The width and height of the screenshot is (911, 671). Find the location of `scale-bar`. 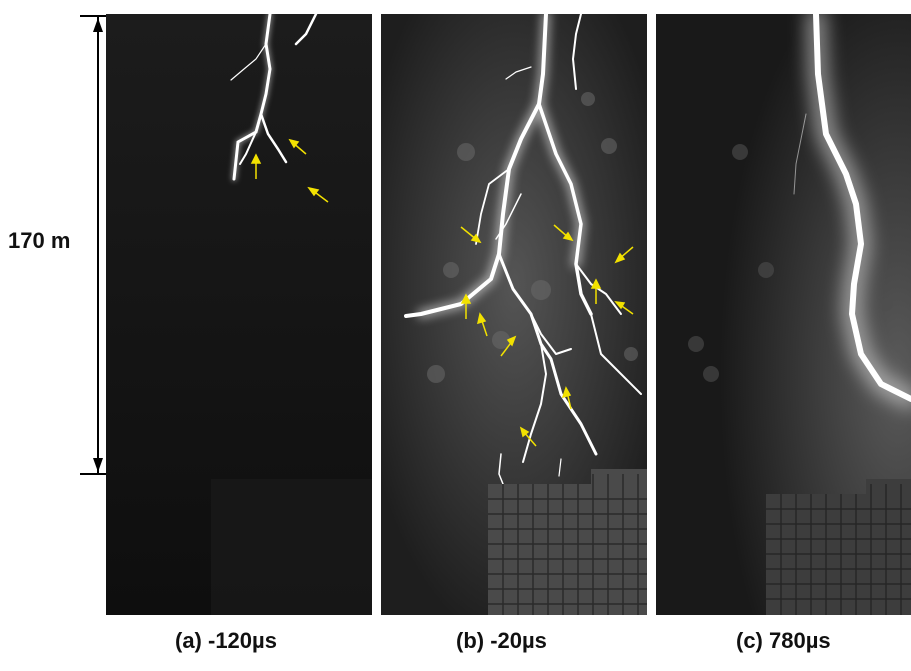

scale-bar is located at coordinates (93, 245).